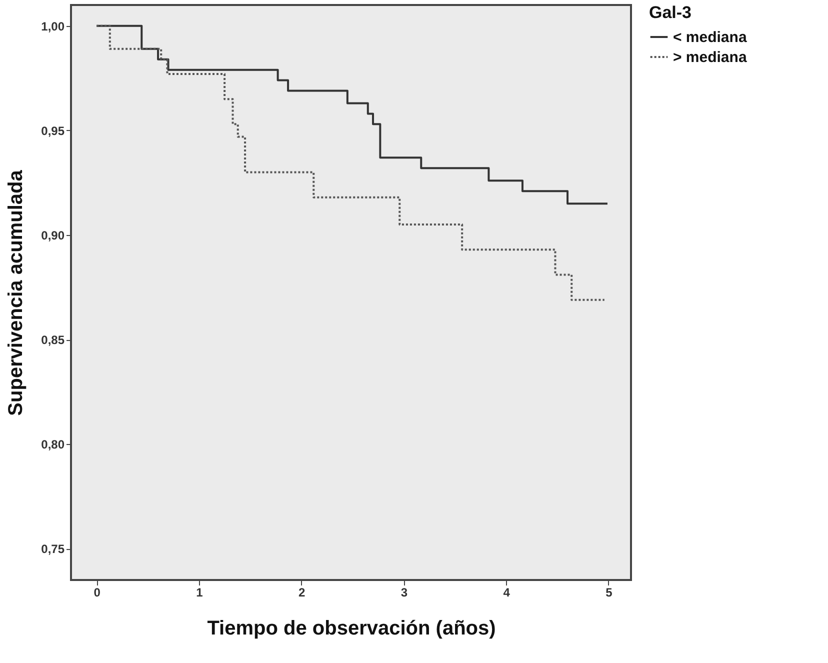  I want to click on y-tick-label: 1,00, so click(53, 26).